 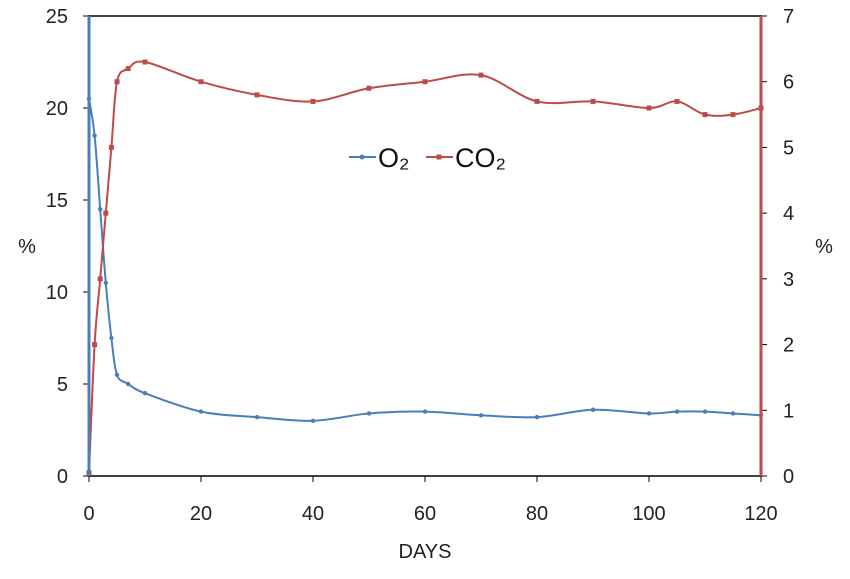 I want to click on x-tick-label: 60, so click(x=425, y=514).